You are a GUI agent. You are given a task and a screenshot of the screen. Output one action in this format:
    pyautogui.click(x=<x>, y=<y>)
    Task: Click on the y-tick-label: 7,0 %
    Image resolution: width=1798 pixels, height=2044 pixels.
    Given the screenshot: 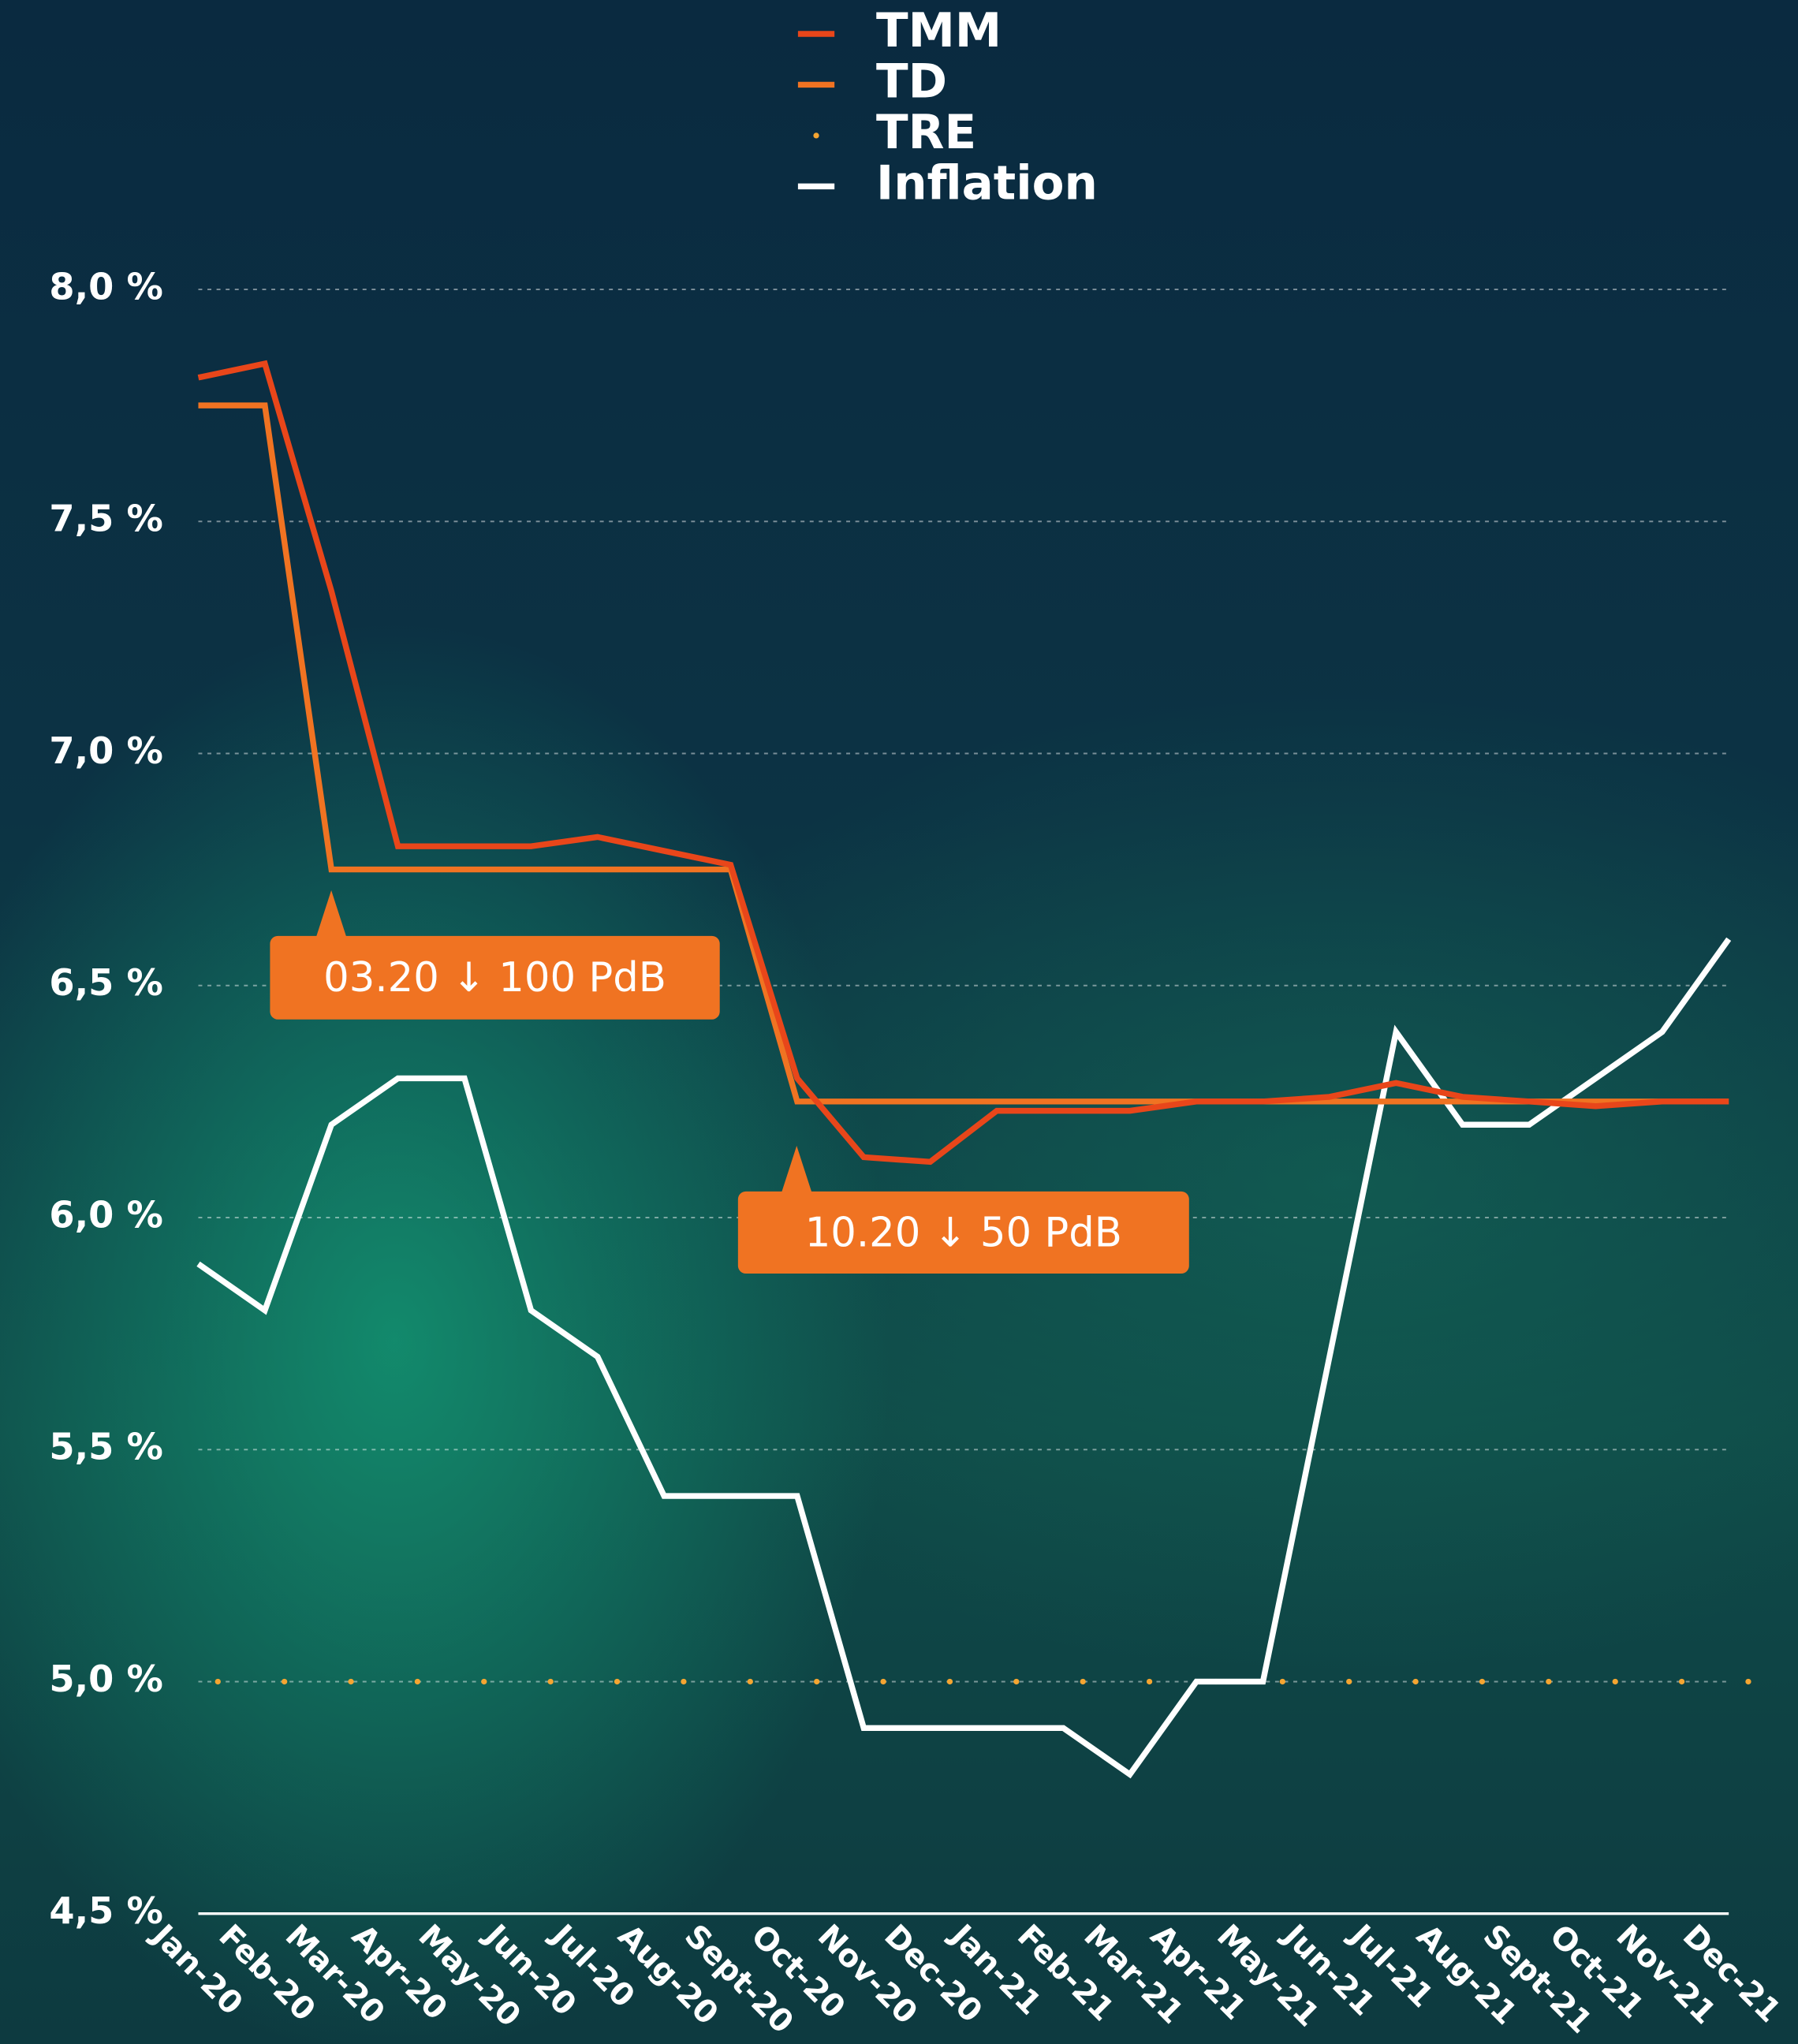 What is the action you would take?
    pyautogui.click(x=106, y=750)
    